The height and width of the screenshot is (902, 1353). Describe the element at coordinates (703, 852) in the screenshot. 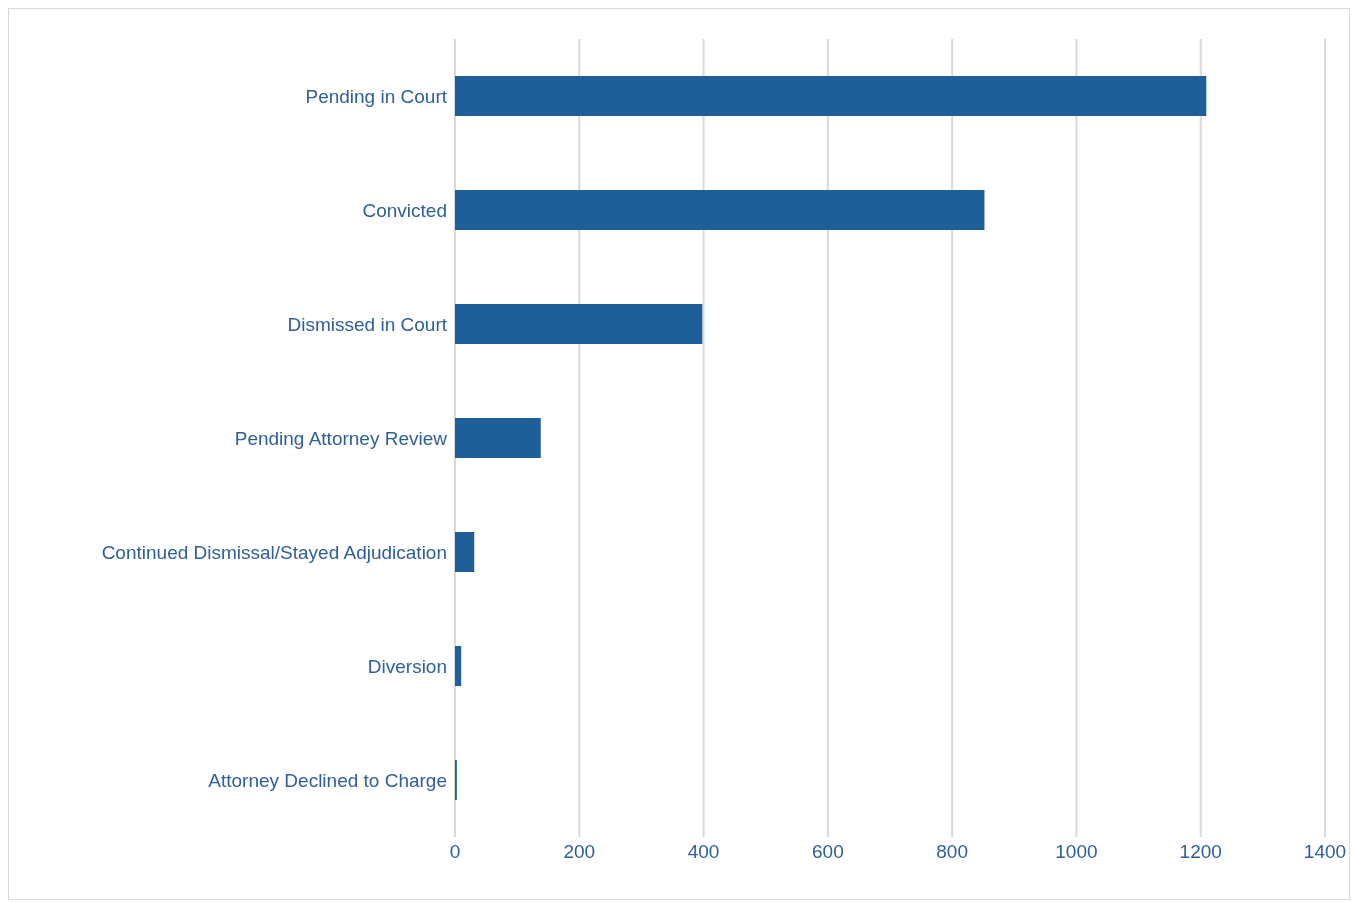

I see `x-tick-label: 400` at that location.